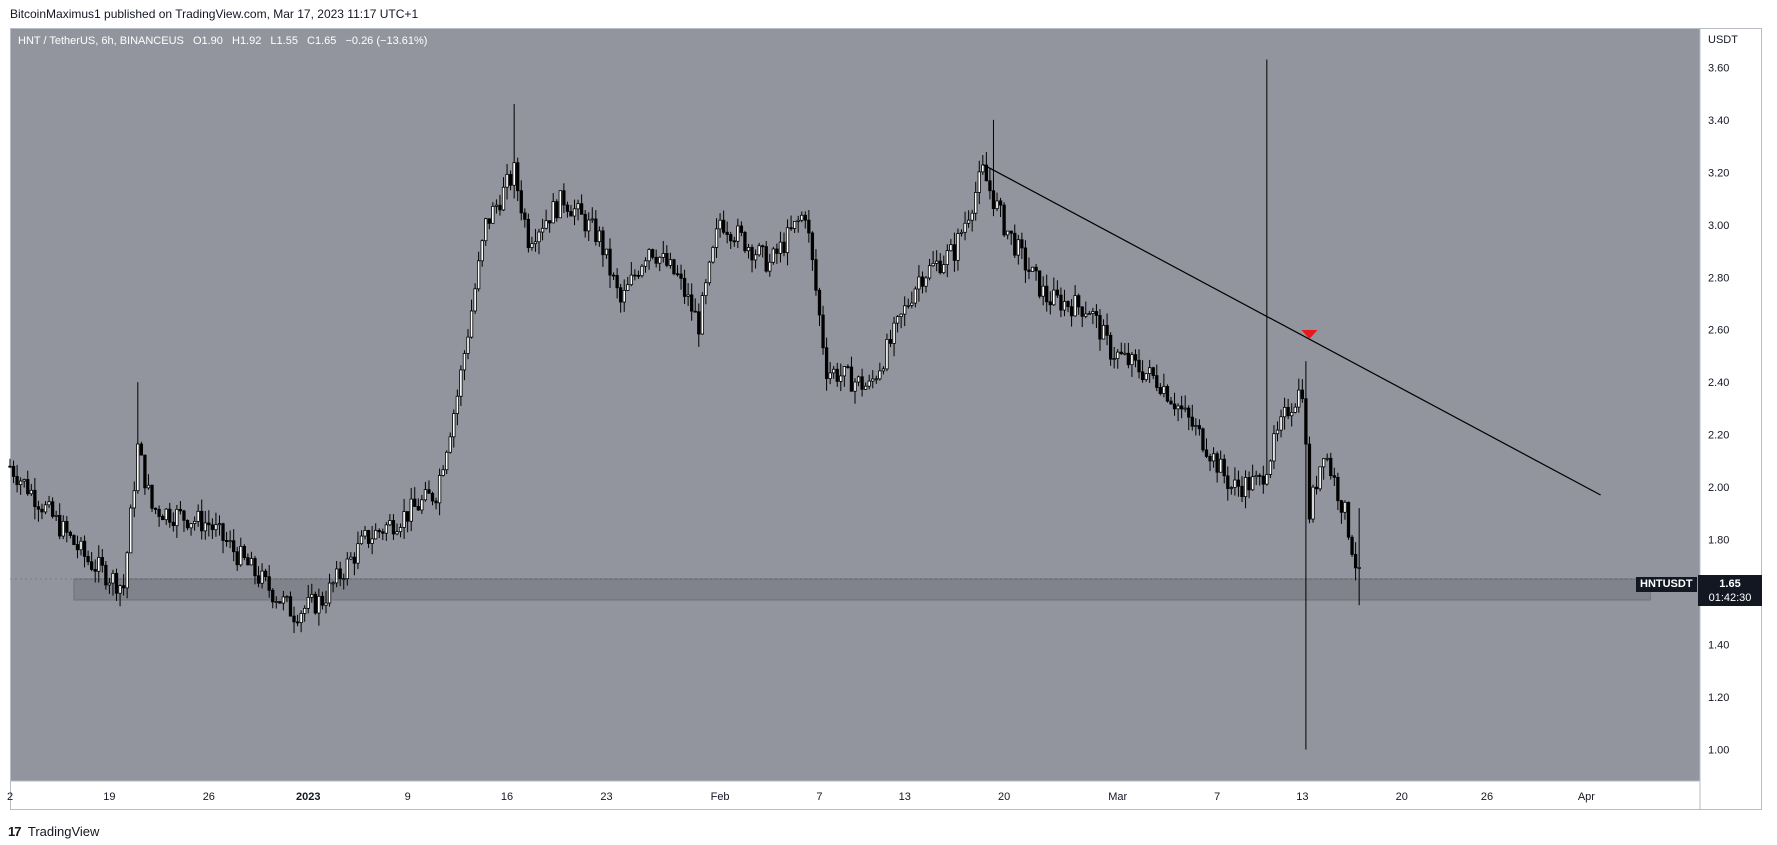 This screenshot has height=845, width=1777. Describe the element at coordinates (101, 41) in the screenshot. I see `symbol-name: HNT / TetherUS, 6h, BINANCEUS` at that location.